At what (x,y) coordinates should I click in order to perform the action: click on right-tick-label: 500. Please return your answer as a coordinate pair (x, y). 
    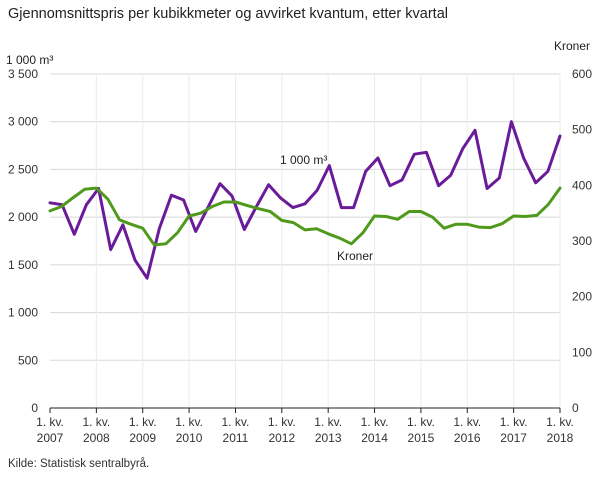
    Looking at the image, I should click on (582, 130).